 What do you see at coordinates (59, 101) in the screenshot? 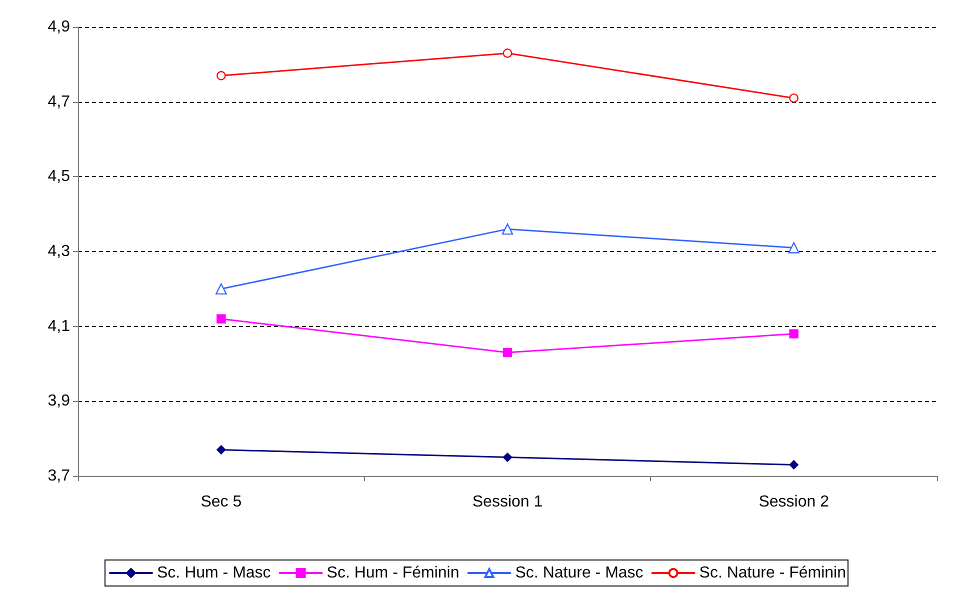
I see `y-tick-label: 4,7` at bounding box center [59, 101].